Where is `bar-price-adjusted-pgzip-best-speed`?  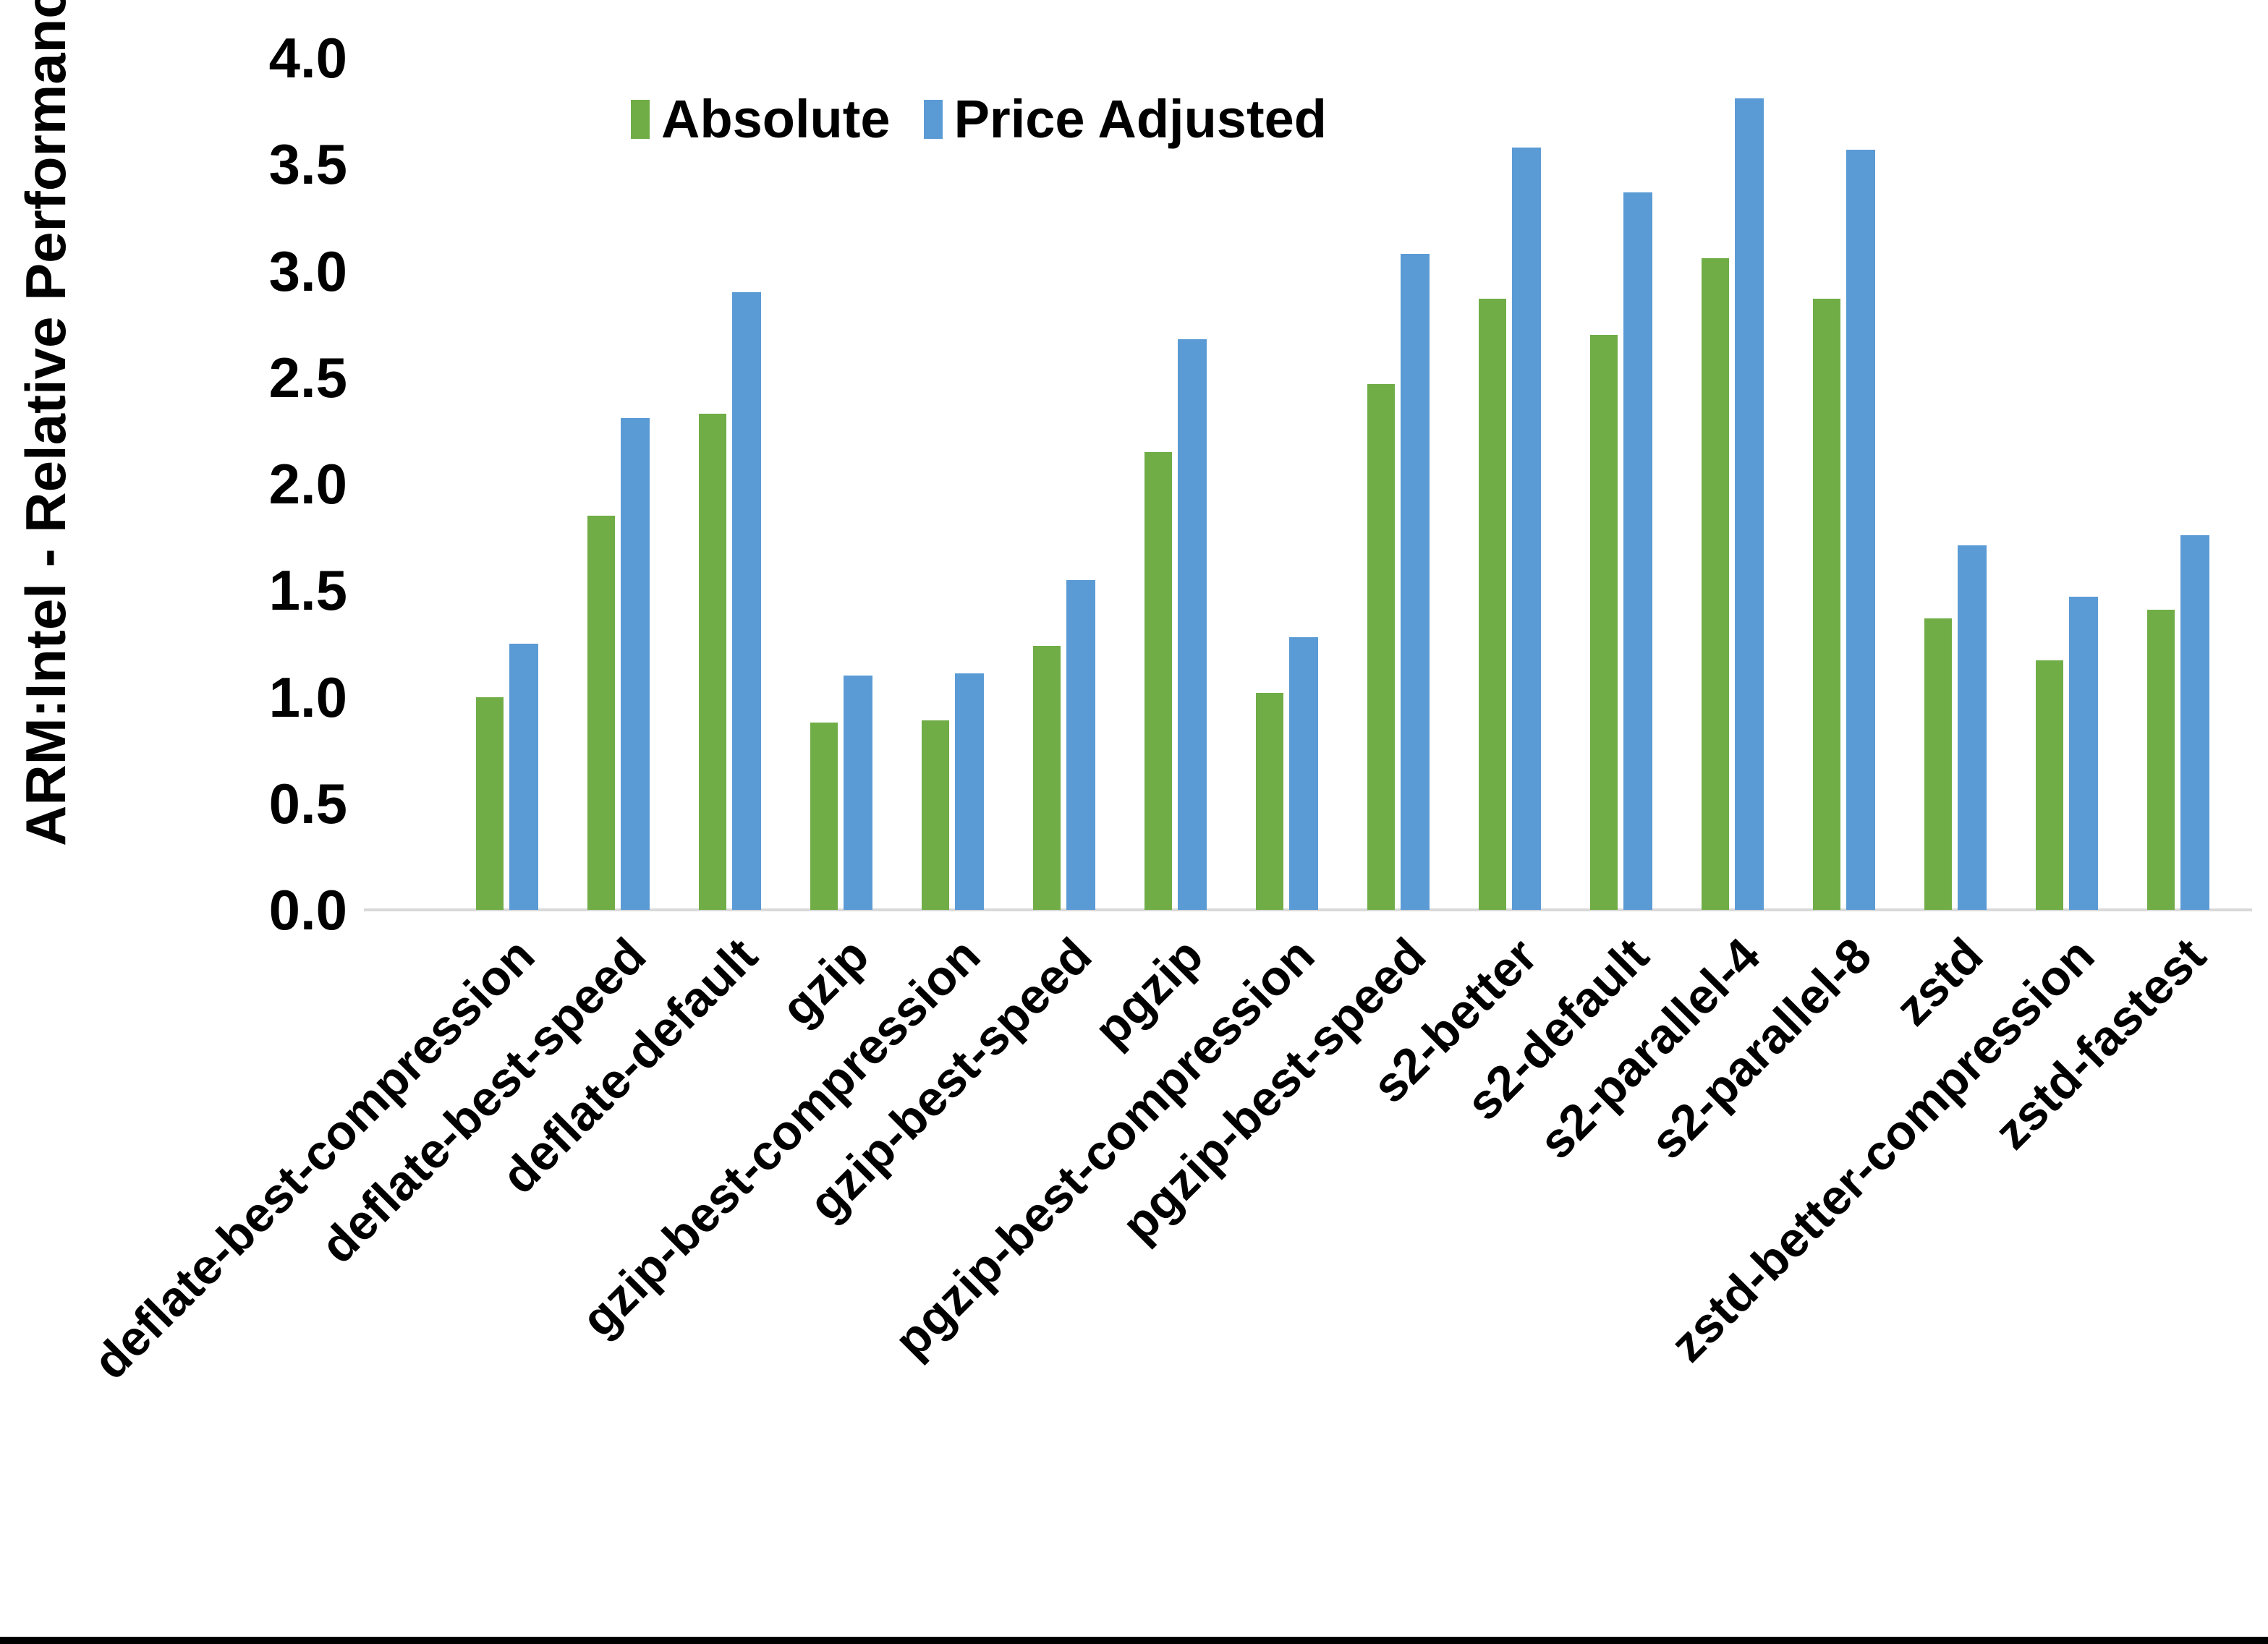
bar-price-adjusted-pgzip-best-speed is located at coordinates (1415, 581).